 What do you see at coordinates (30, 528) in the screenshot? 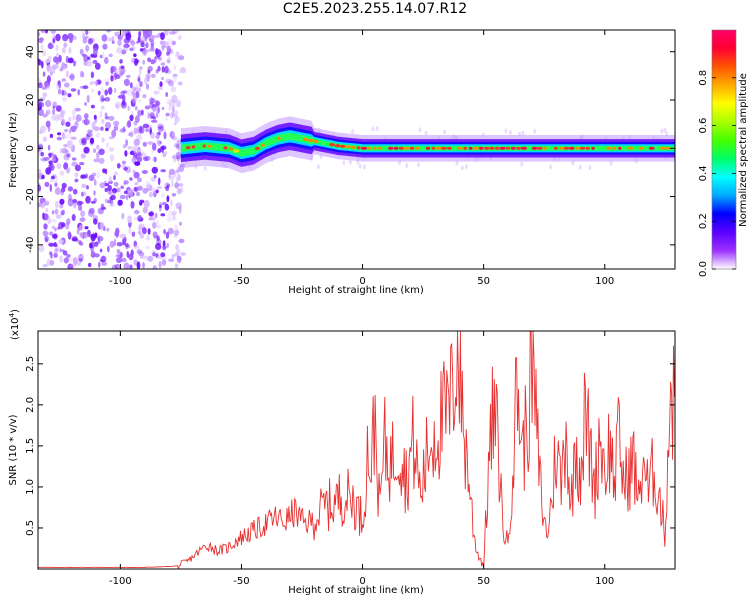
I see `y-tick-label: 0.5` at bounding box center [30, 528].